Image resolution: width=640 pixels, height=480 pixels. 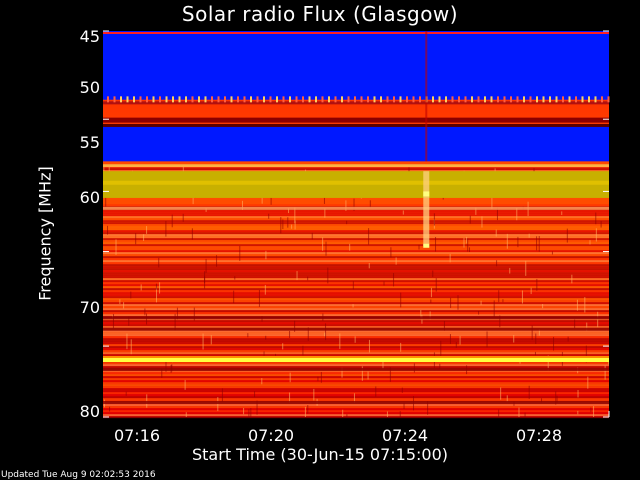 What do you see at coordinates (45, 233) in the screenshot?
I see `y-axis-label: Frequency [MHz]` at bounding box center [45, 233].